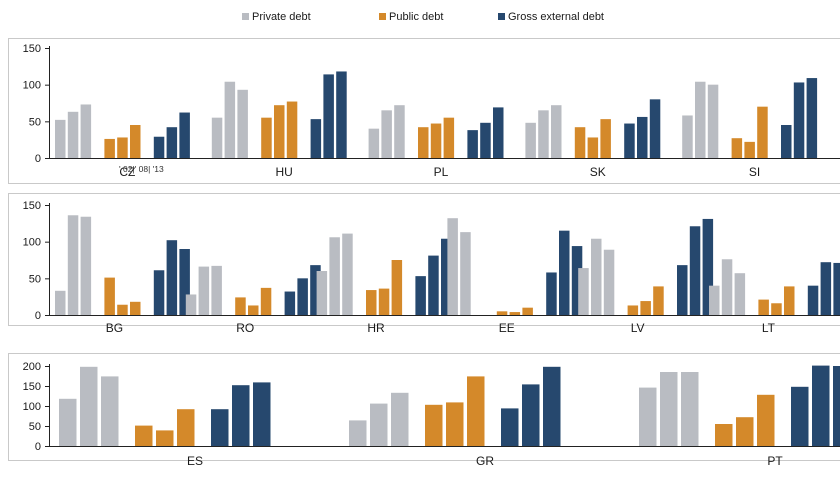 The width and height of the screenshot is (840, 502). Describe the element at coordinates (114, 328) in the screenshot. I see `category-label: BG` at that location.